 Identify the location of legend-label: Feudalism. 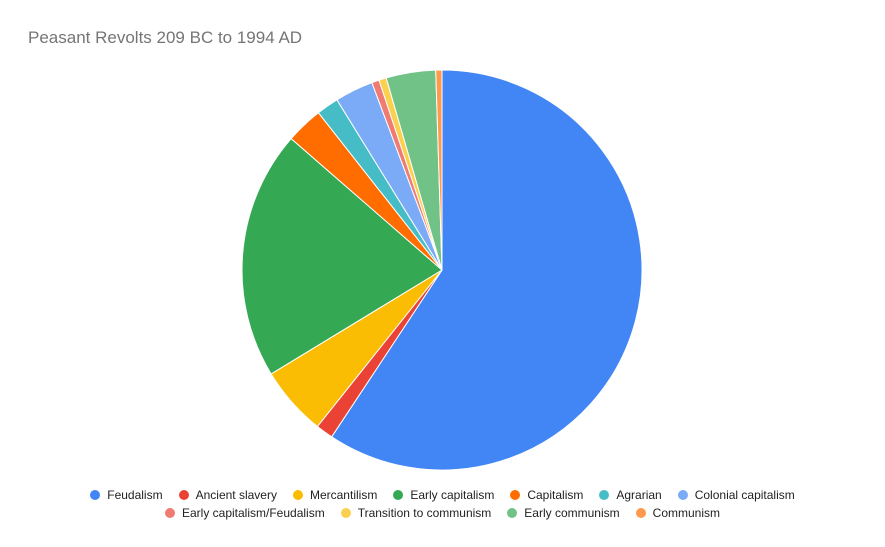
(135, 495).